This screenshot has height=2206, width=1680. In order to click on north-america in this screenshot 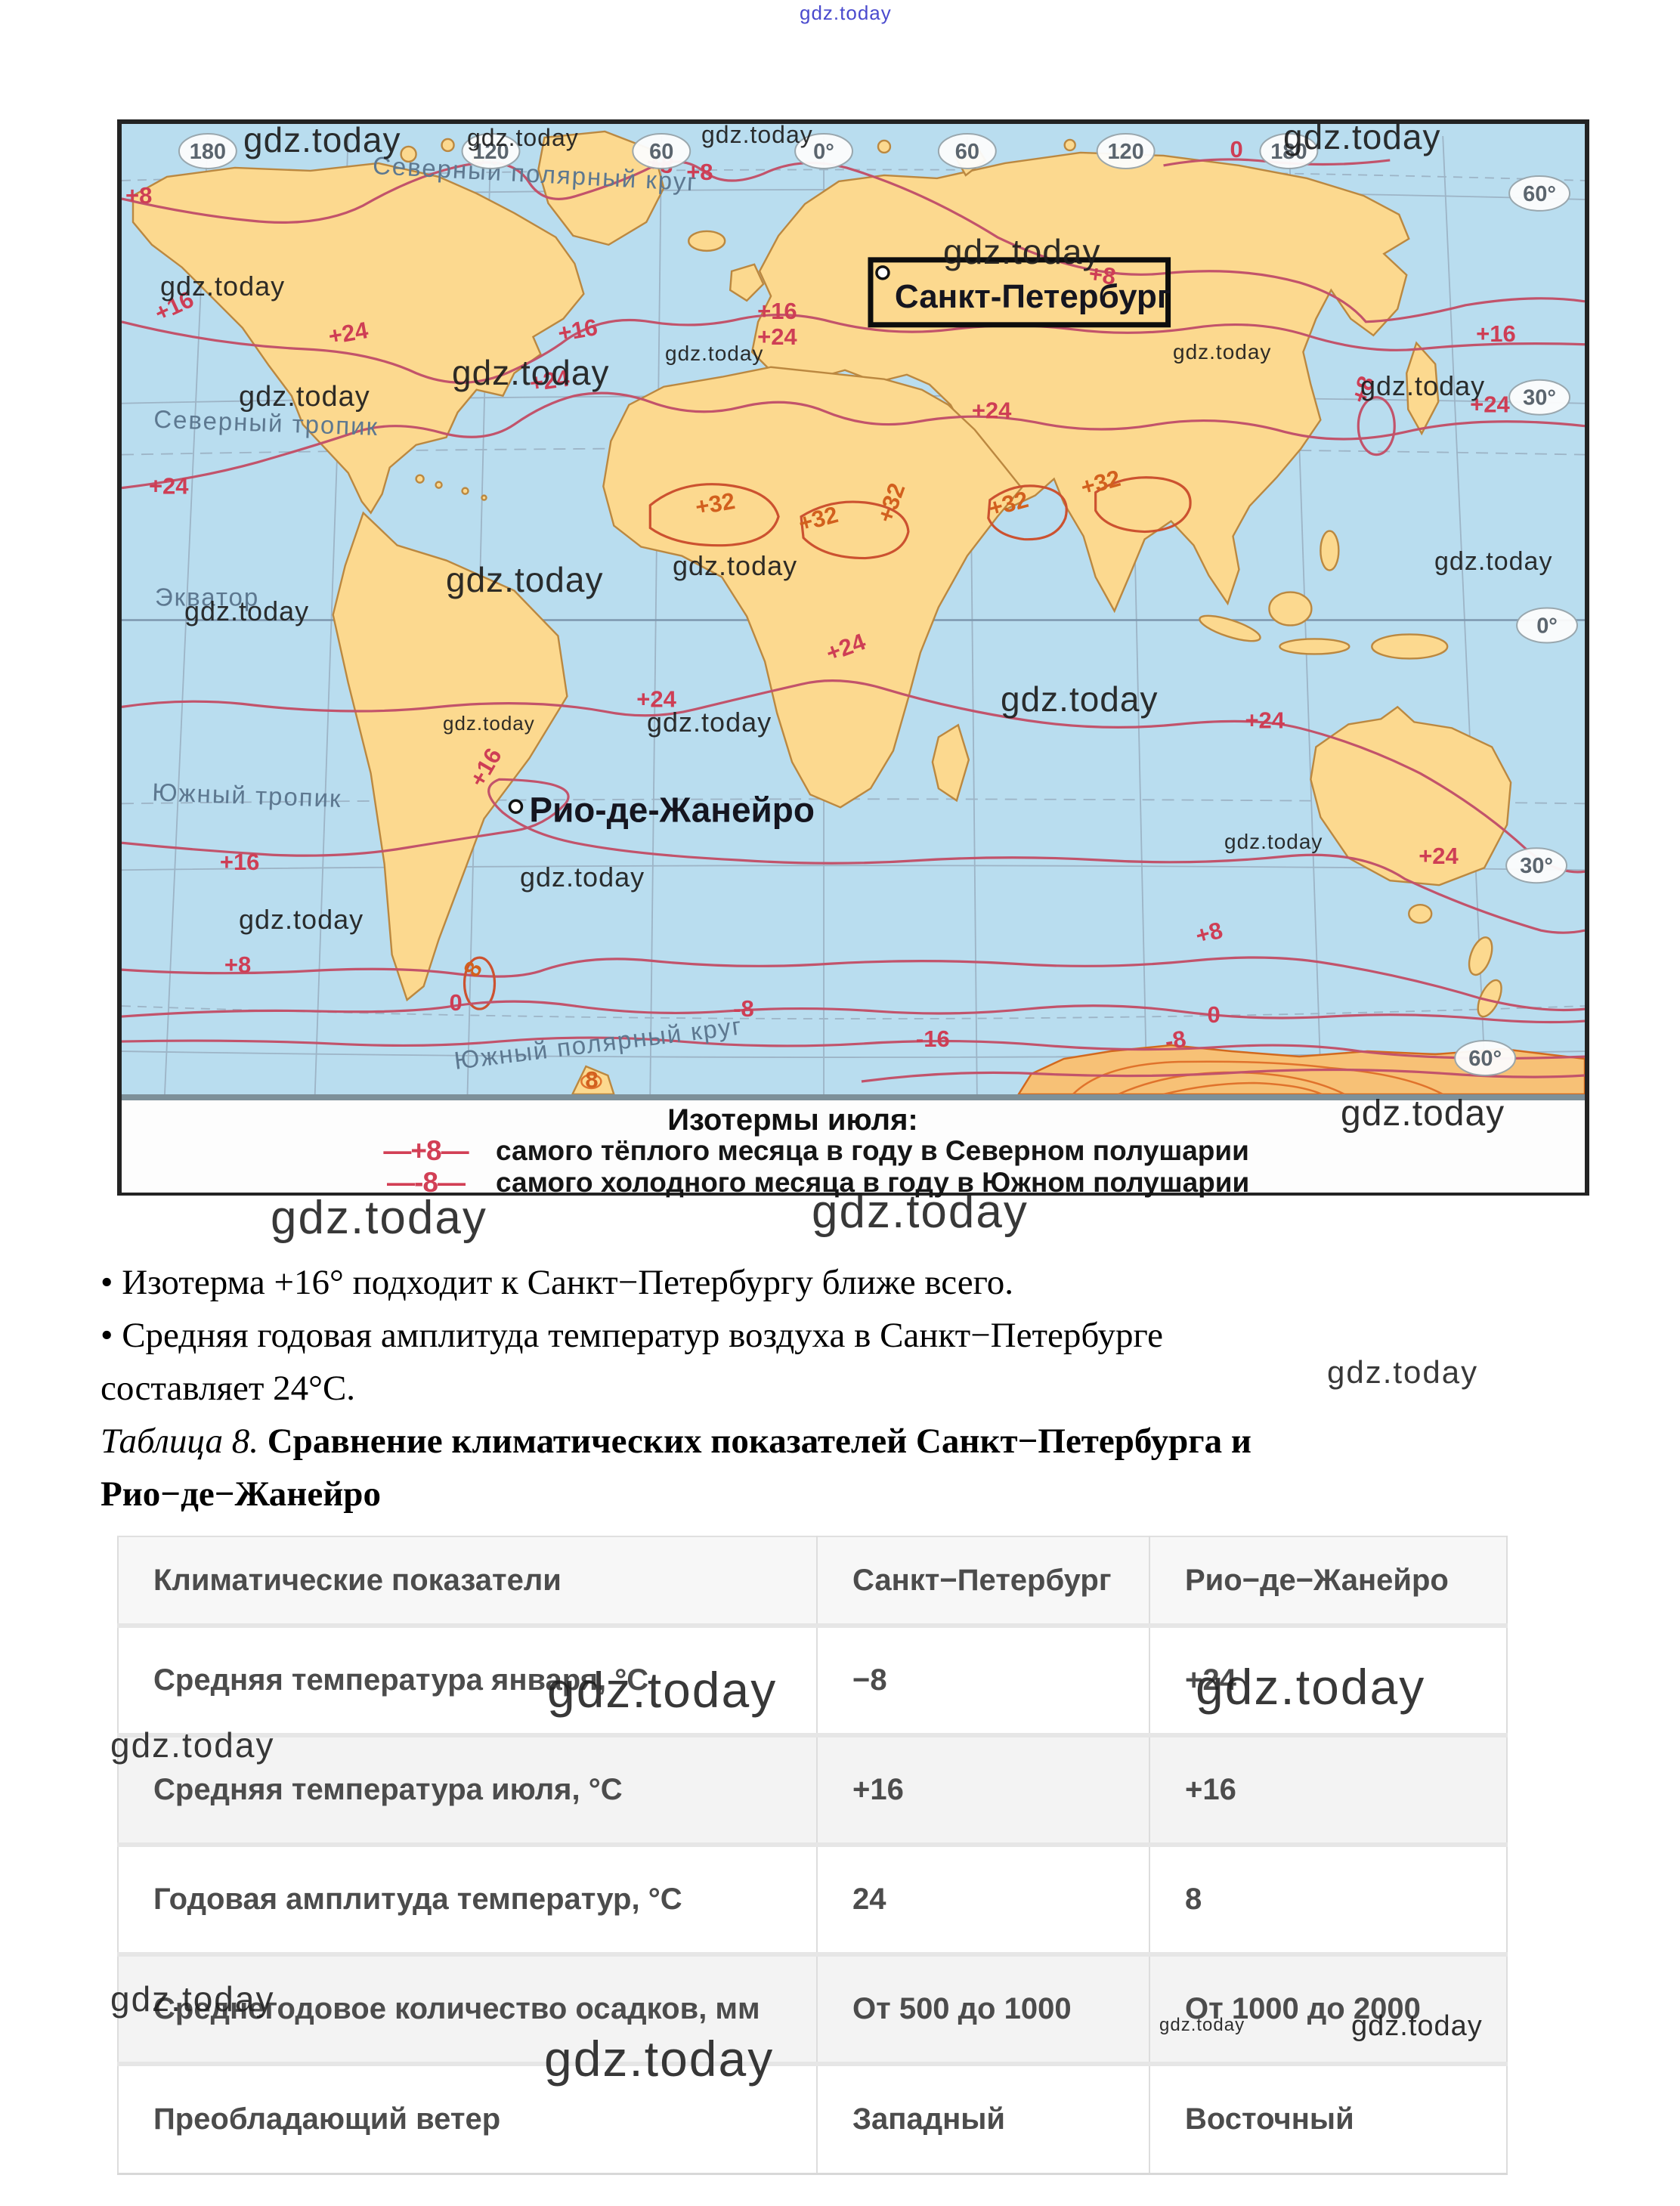, I will do `click(358, 338)`.